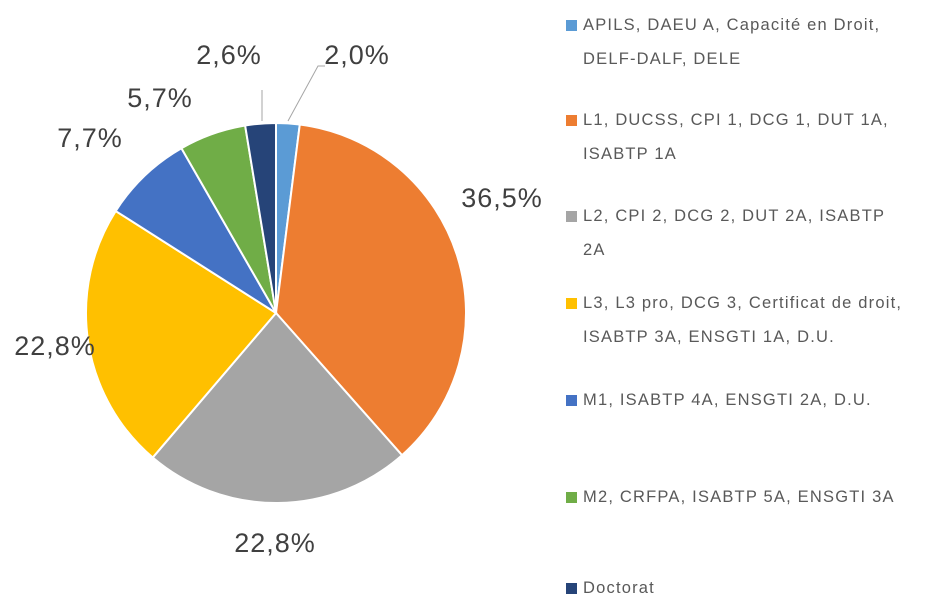  I want to click on legend-item: M1, ISABTP 4A, ENSGTI 2A, D.U., so click(738, 400).